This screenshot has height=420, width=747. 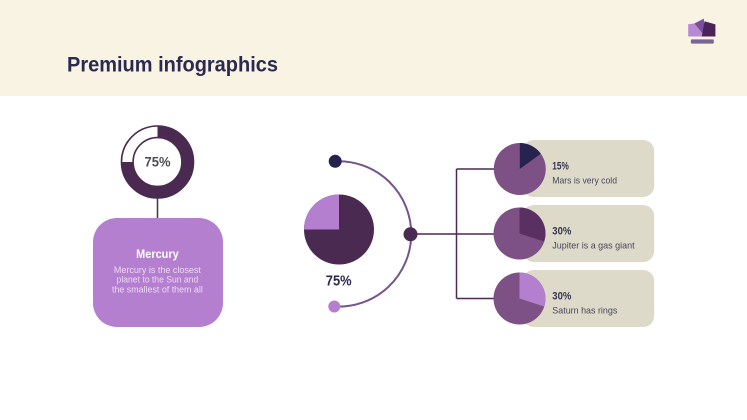 What do you see at coordinates (157, 254) in the screenshot?
I see `svg-text: Mercury` at bounding box center [157, 254].